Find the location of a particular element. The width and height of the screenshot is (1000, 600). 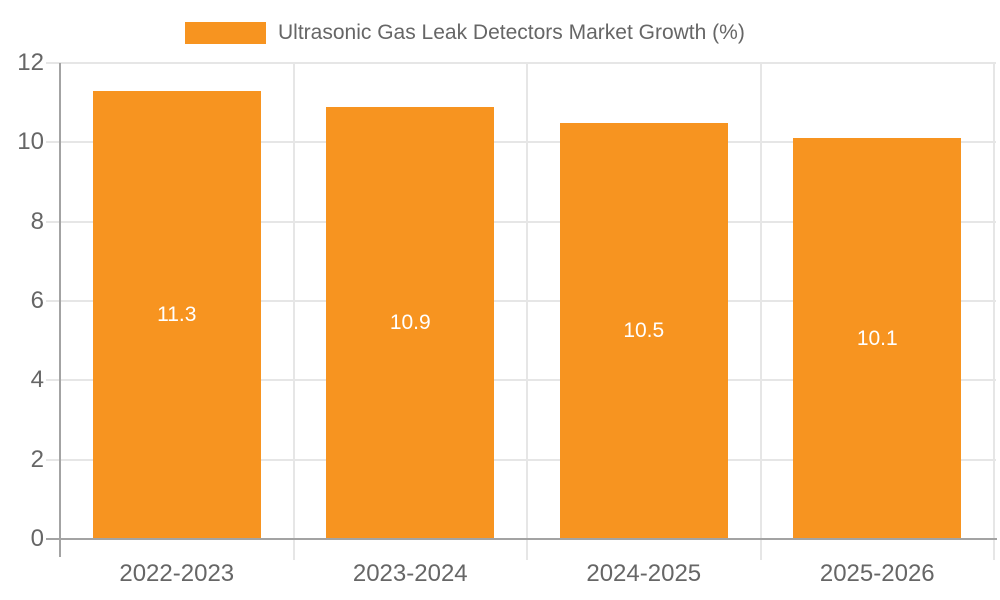

bar-value-label: 10.1 is located at coordinates (877, 338).